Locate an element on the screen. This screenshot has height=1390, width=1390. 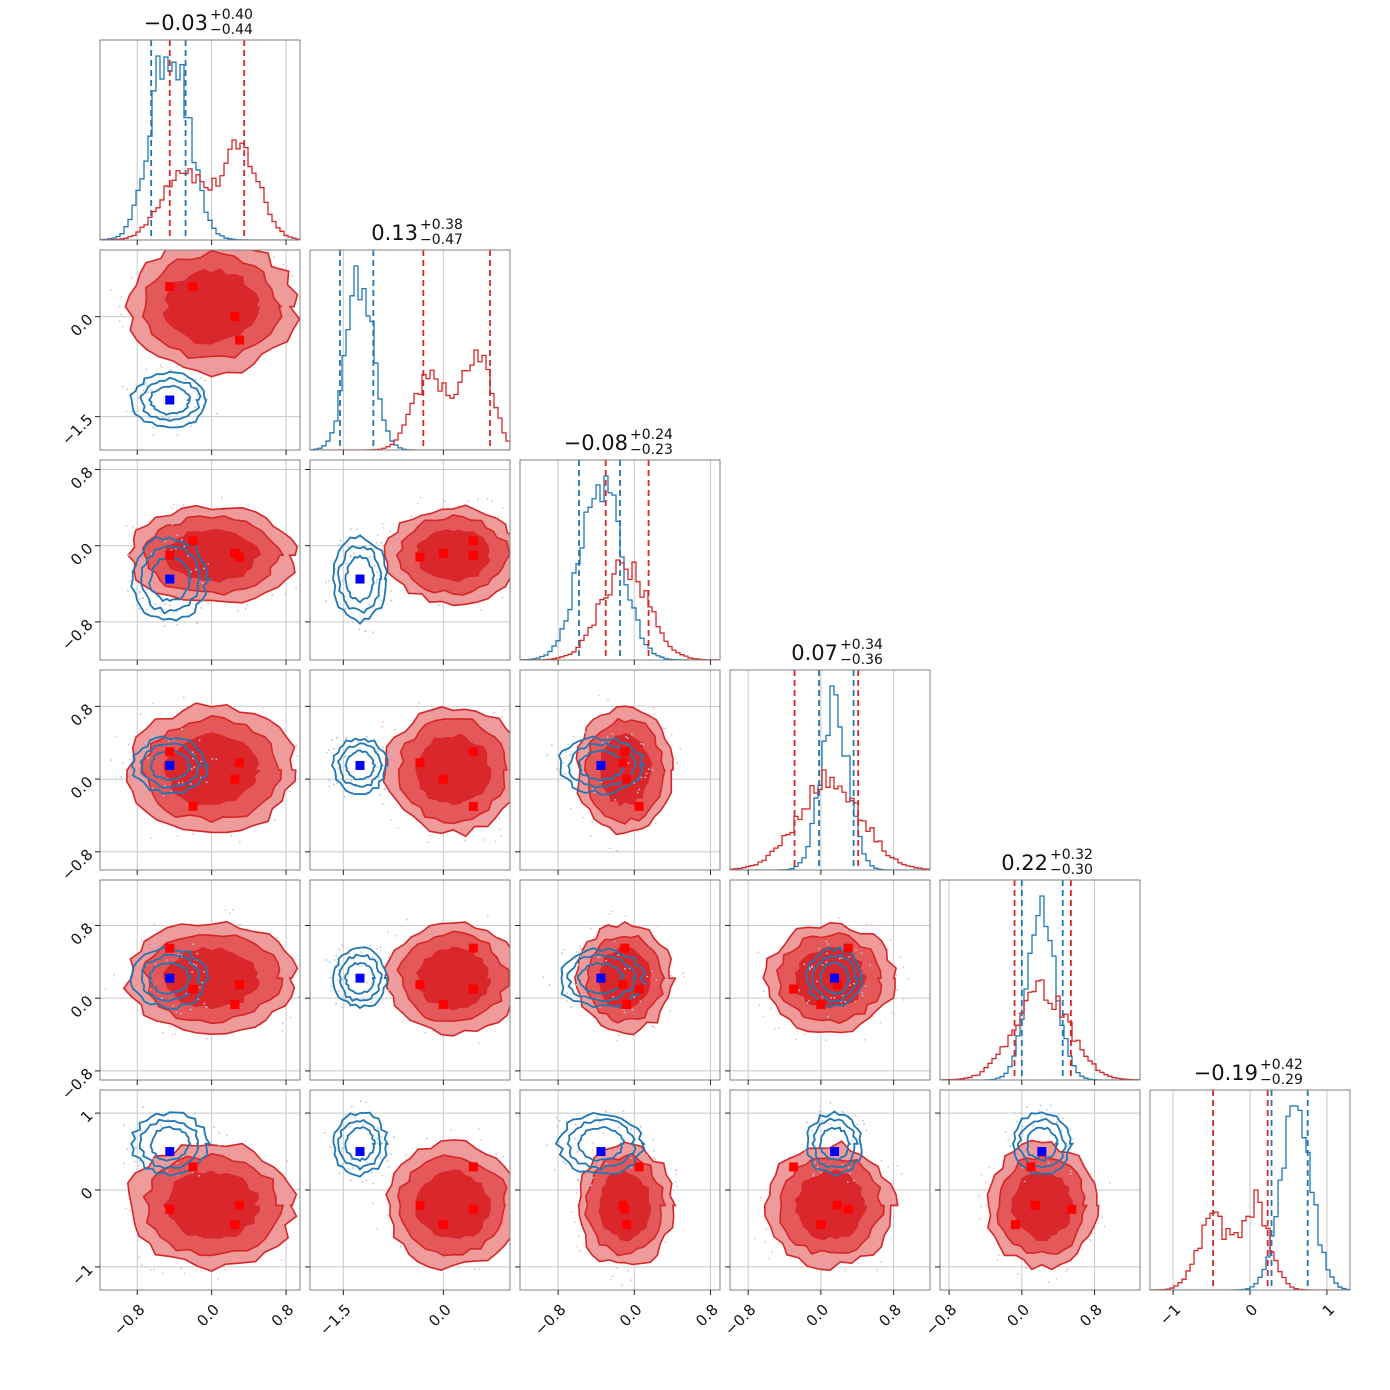
title-minus: −0.29 is located at coordinates (1281, 1080).